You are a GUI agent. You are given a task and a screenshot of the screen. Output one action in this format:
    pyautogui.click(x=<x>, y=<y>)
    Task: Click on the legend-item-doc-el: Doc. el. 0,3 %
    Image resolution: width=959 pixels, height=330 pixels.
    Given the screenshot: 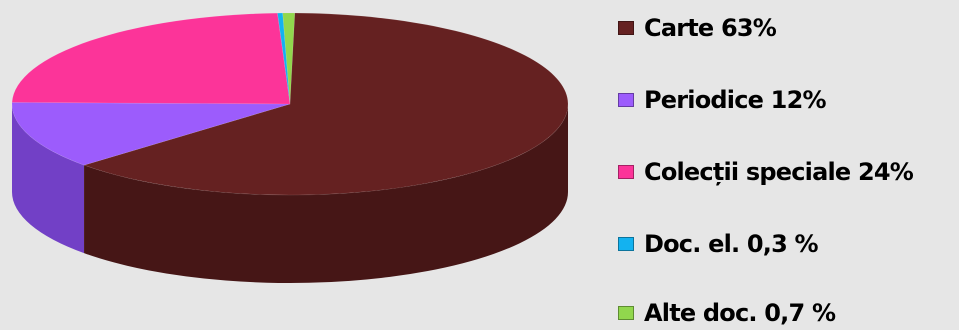 What is the action you would take?
    pyautogui.click(x=718, y=244)
    